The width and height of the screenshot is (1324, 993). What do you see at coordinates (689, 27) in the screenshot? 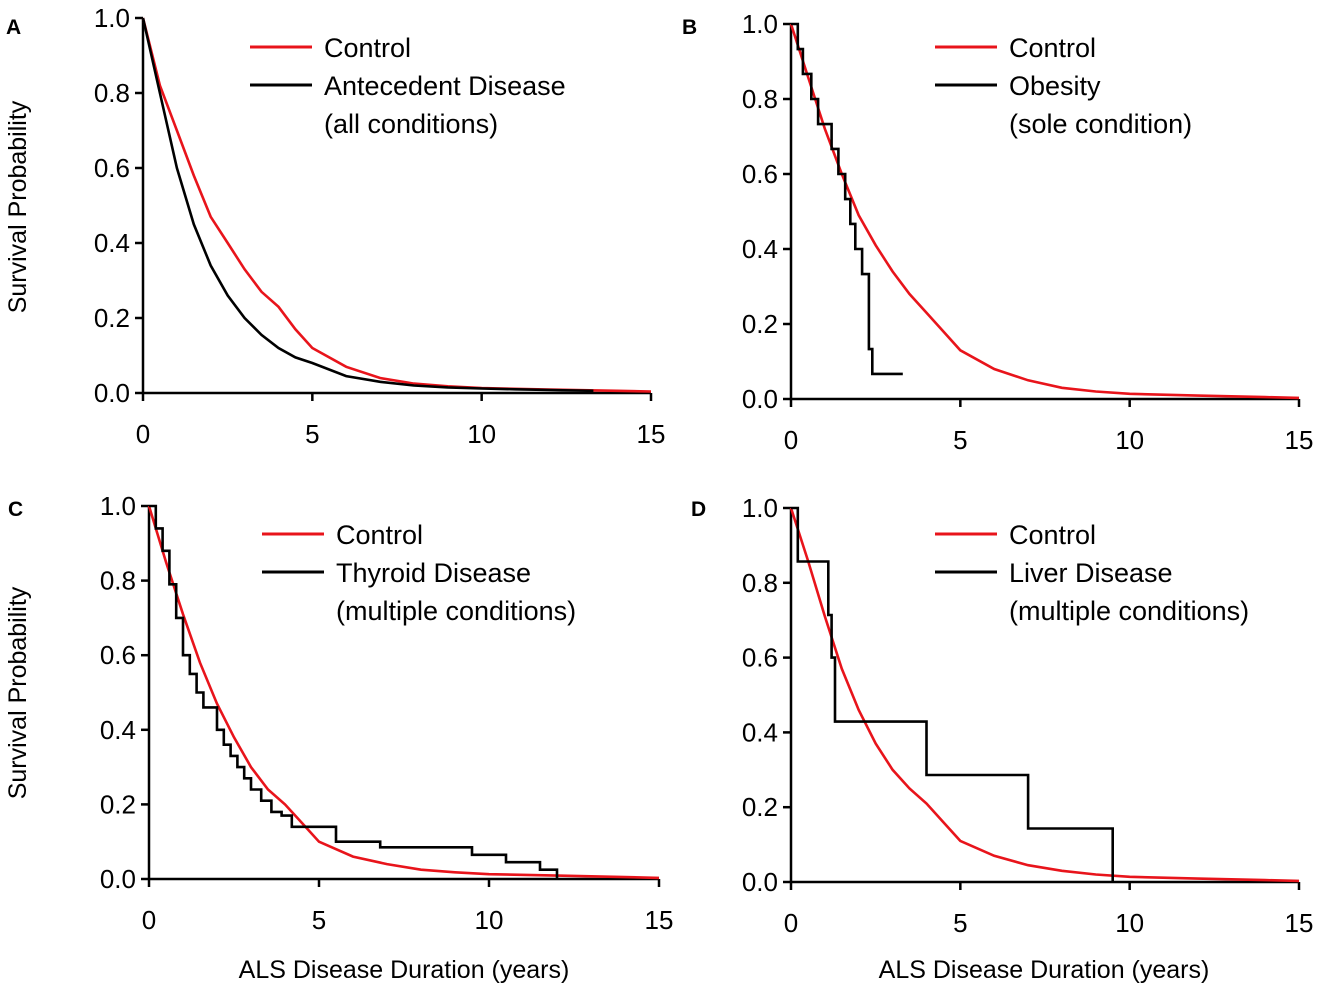
I see `panel-letter: B` at bounding box center [689, 27].